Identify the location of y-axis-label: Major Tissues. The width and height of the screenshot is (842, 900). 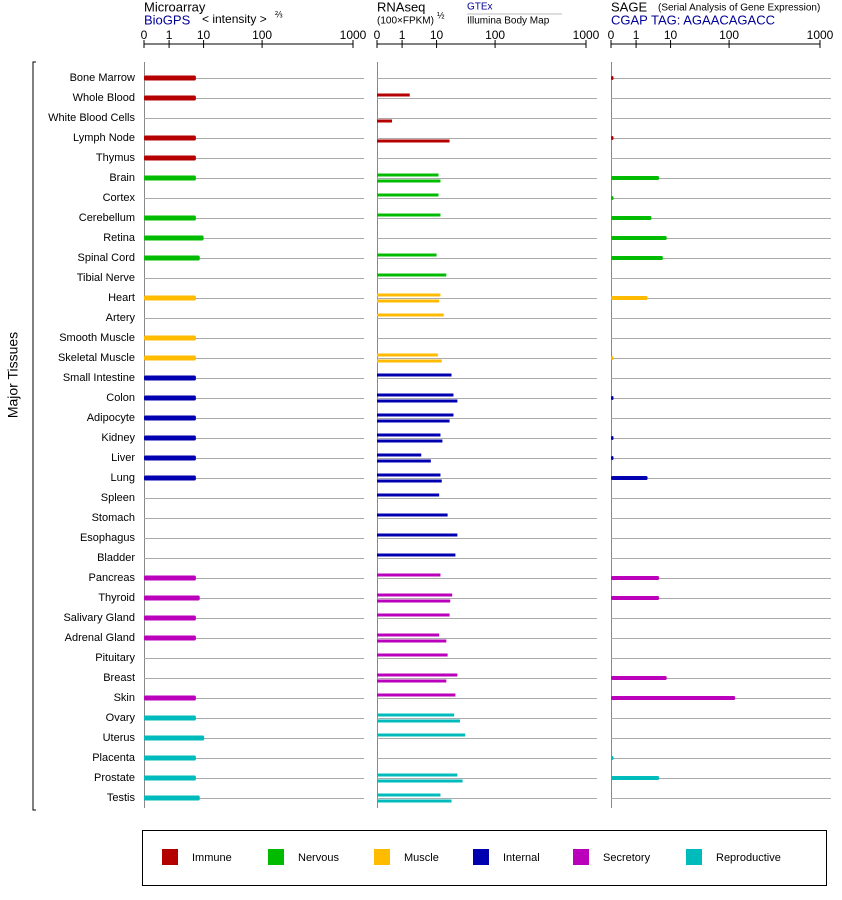
(13, 375).